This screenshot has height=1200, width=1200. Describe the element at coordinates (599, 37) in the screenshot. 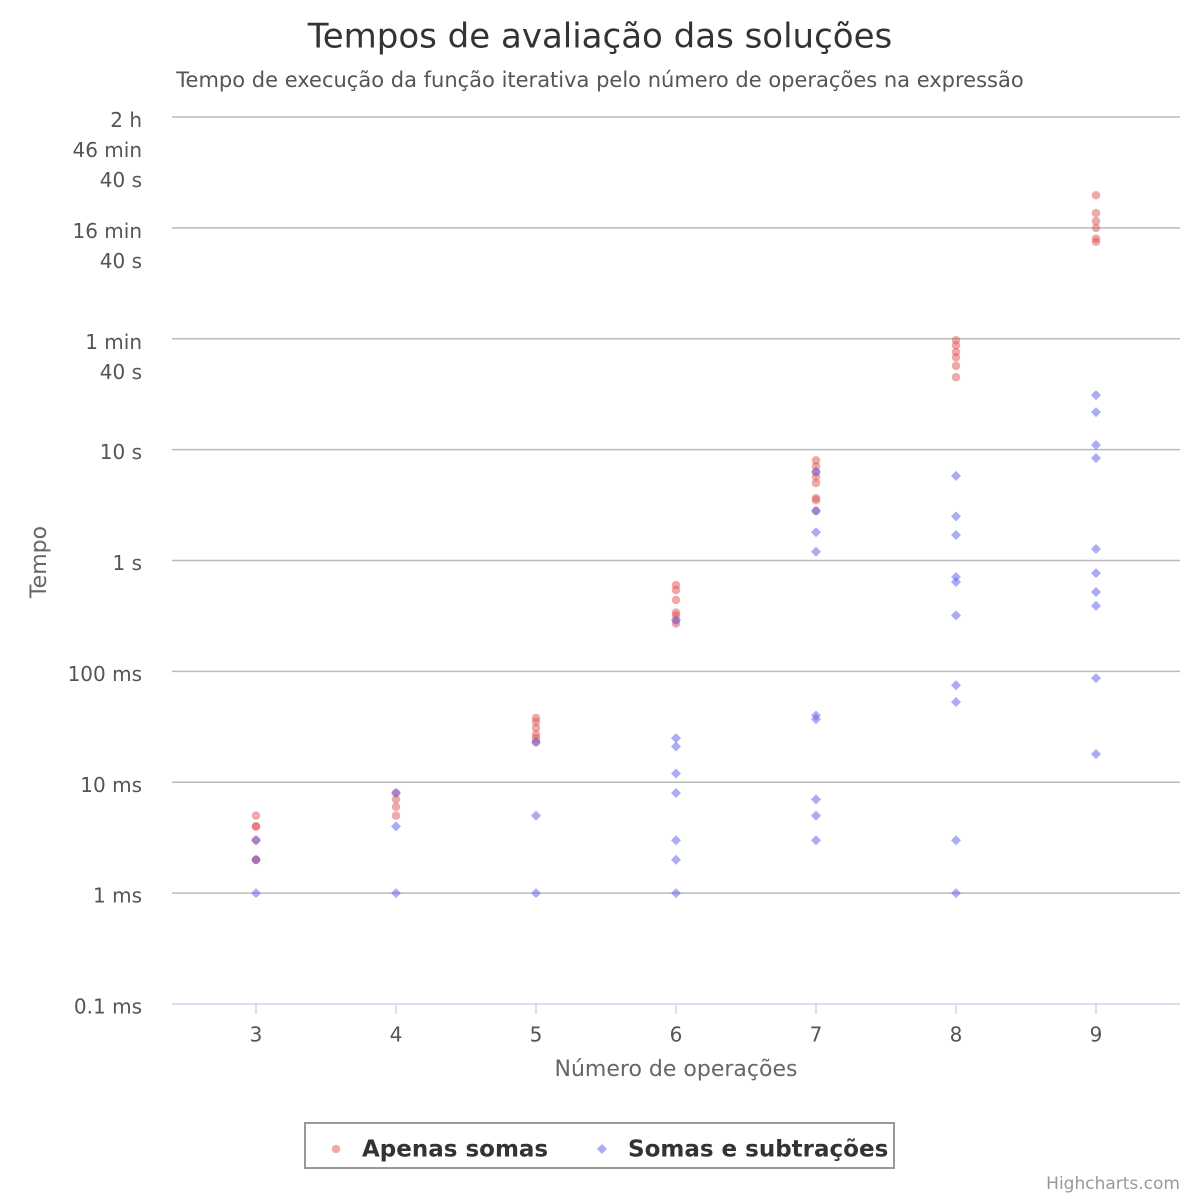

I see `chart-title: Tempos de avaliação das soluções` at that location.